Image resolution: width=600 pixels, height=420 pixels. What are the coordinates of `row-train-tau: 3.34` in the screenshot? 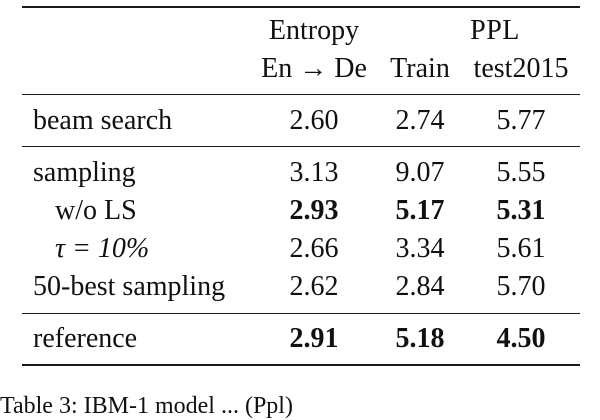 It's located at (420, 248).